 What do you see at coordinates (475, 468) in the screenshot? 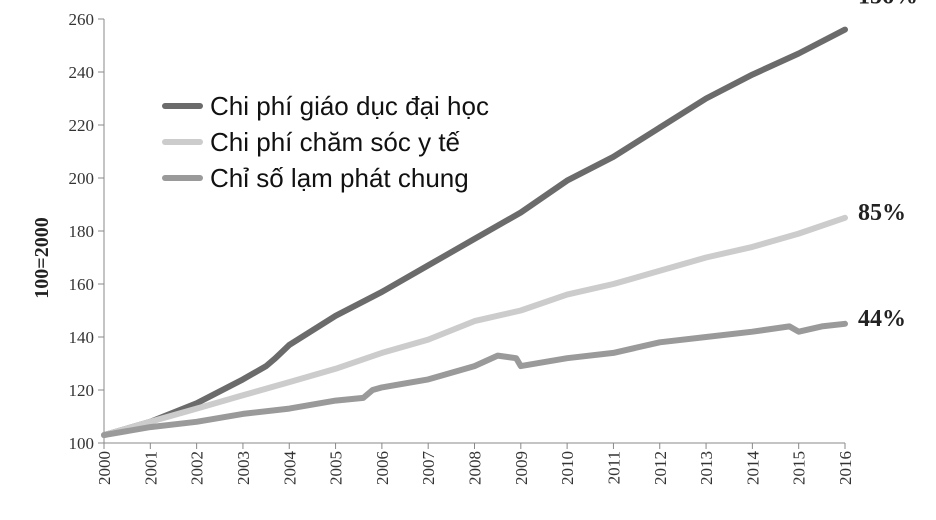
I see `x-tick-label: 2008` at bounding box center [475, 468].